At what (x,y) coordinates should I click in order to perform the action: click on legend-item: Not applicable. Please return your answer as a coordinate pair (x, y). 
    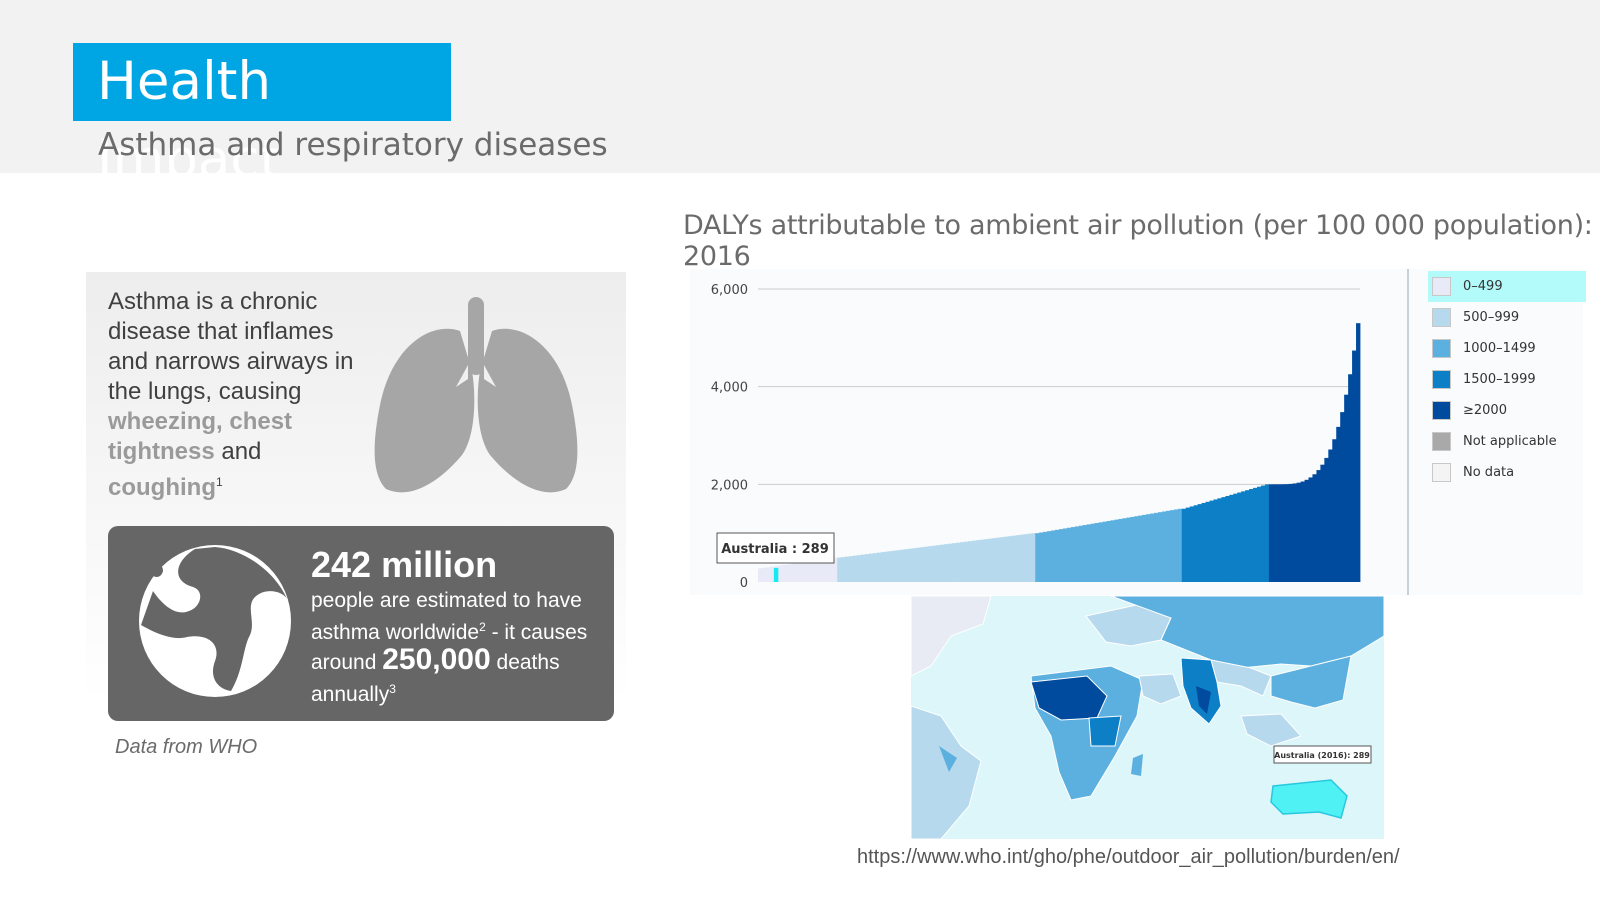
    Looking at the image, I should click on (1507, 441).